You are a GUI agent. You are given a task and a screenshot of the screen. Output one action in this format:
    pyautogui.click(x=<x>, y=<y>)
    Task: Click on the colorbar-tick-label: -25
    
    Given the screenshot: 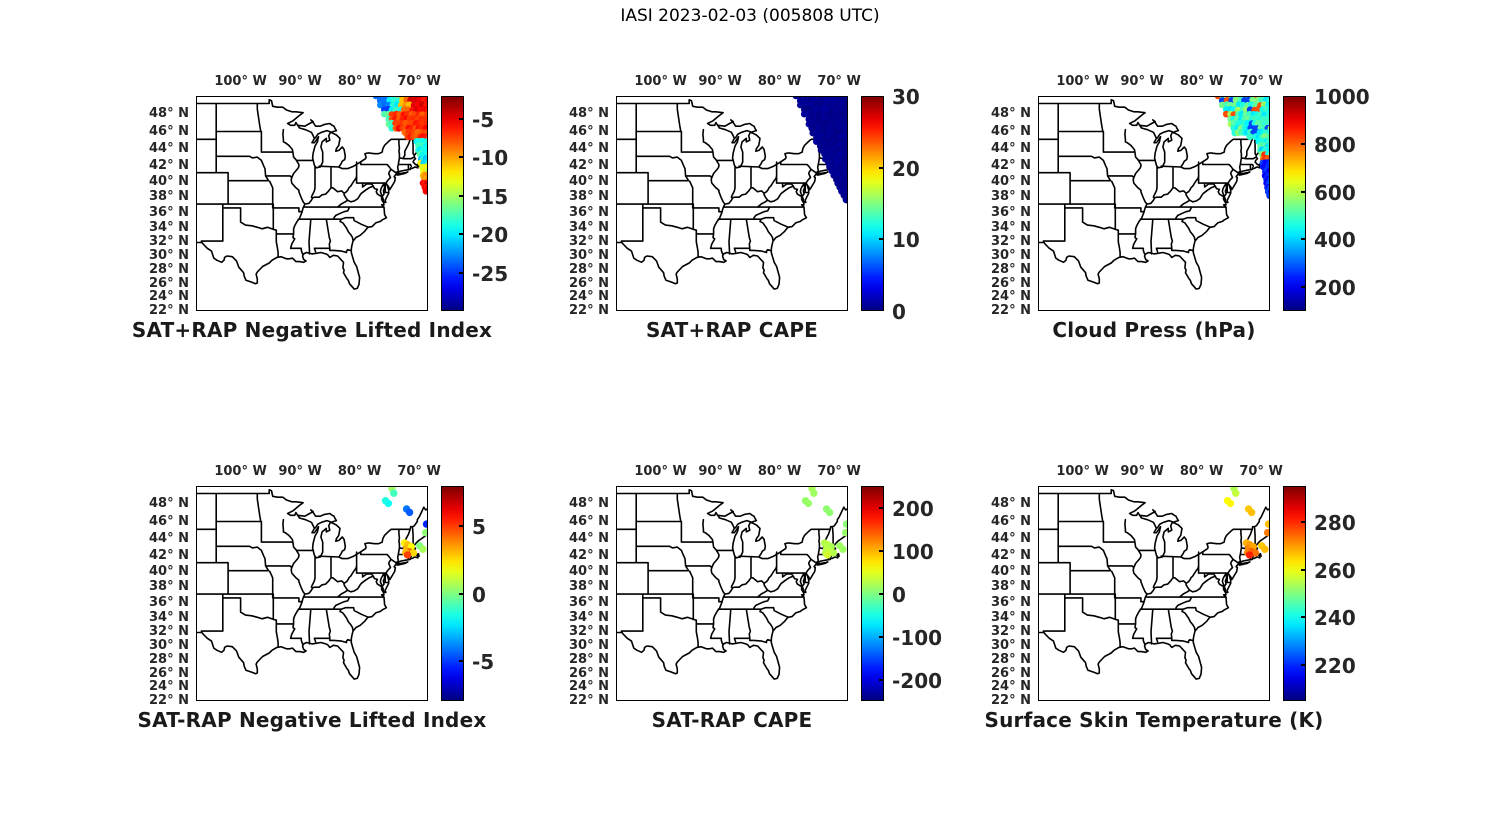 What is the action you would take?
    pyautogui.click(x=490, y=273)
    